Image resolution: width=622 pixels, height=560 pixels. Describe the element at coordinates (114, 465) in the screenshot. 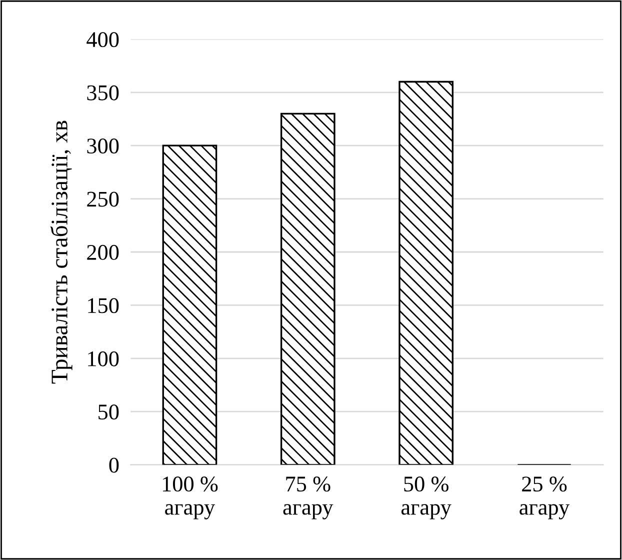

I see `y-tick-label: 0` at that location.